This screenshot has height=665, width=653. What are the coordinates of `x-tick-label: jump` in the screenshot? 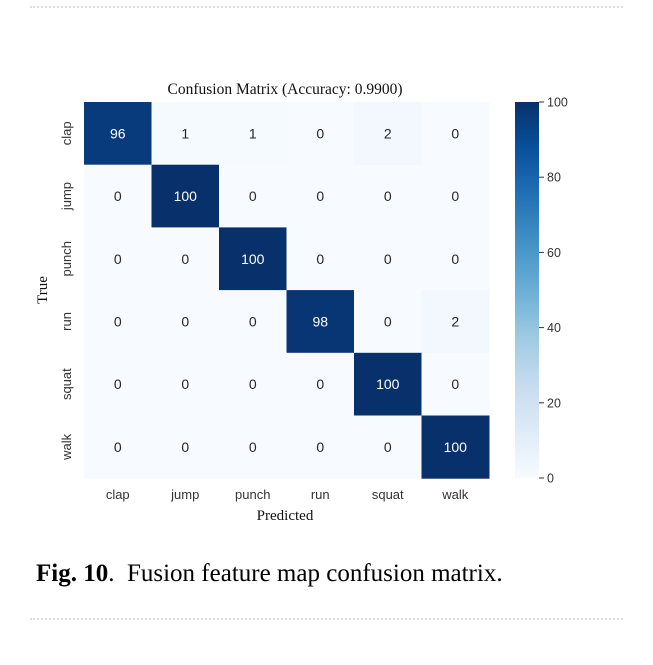 It's located at (184, 494).